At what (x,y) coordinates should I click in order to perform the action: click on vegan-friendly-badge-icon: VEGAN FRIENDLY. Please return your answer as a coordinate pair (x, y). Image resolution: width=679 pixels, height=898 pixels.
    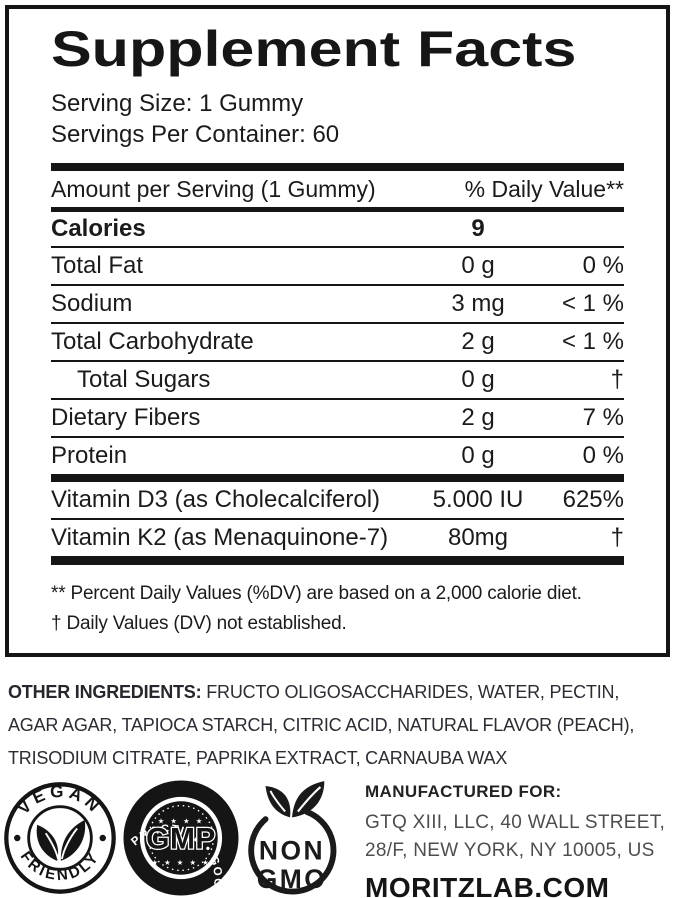
    Looking at the image, I should click on (60, 838).